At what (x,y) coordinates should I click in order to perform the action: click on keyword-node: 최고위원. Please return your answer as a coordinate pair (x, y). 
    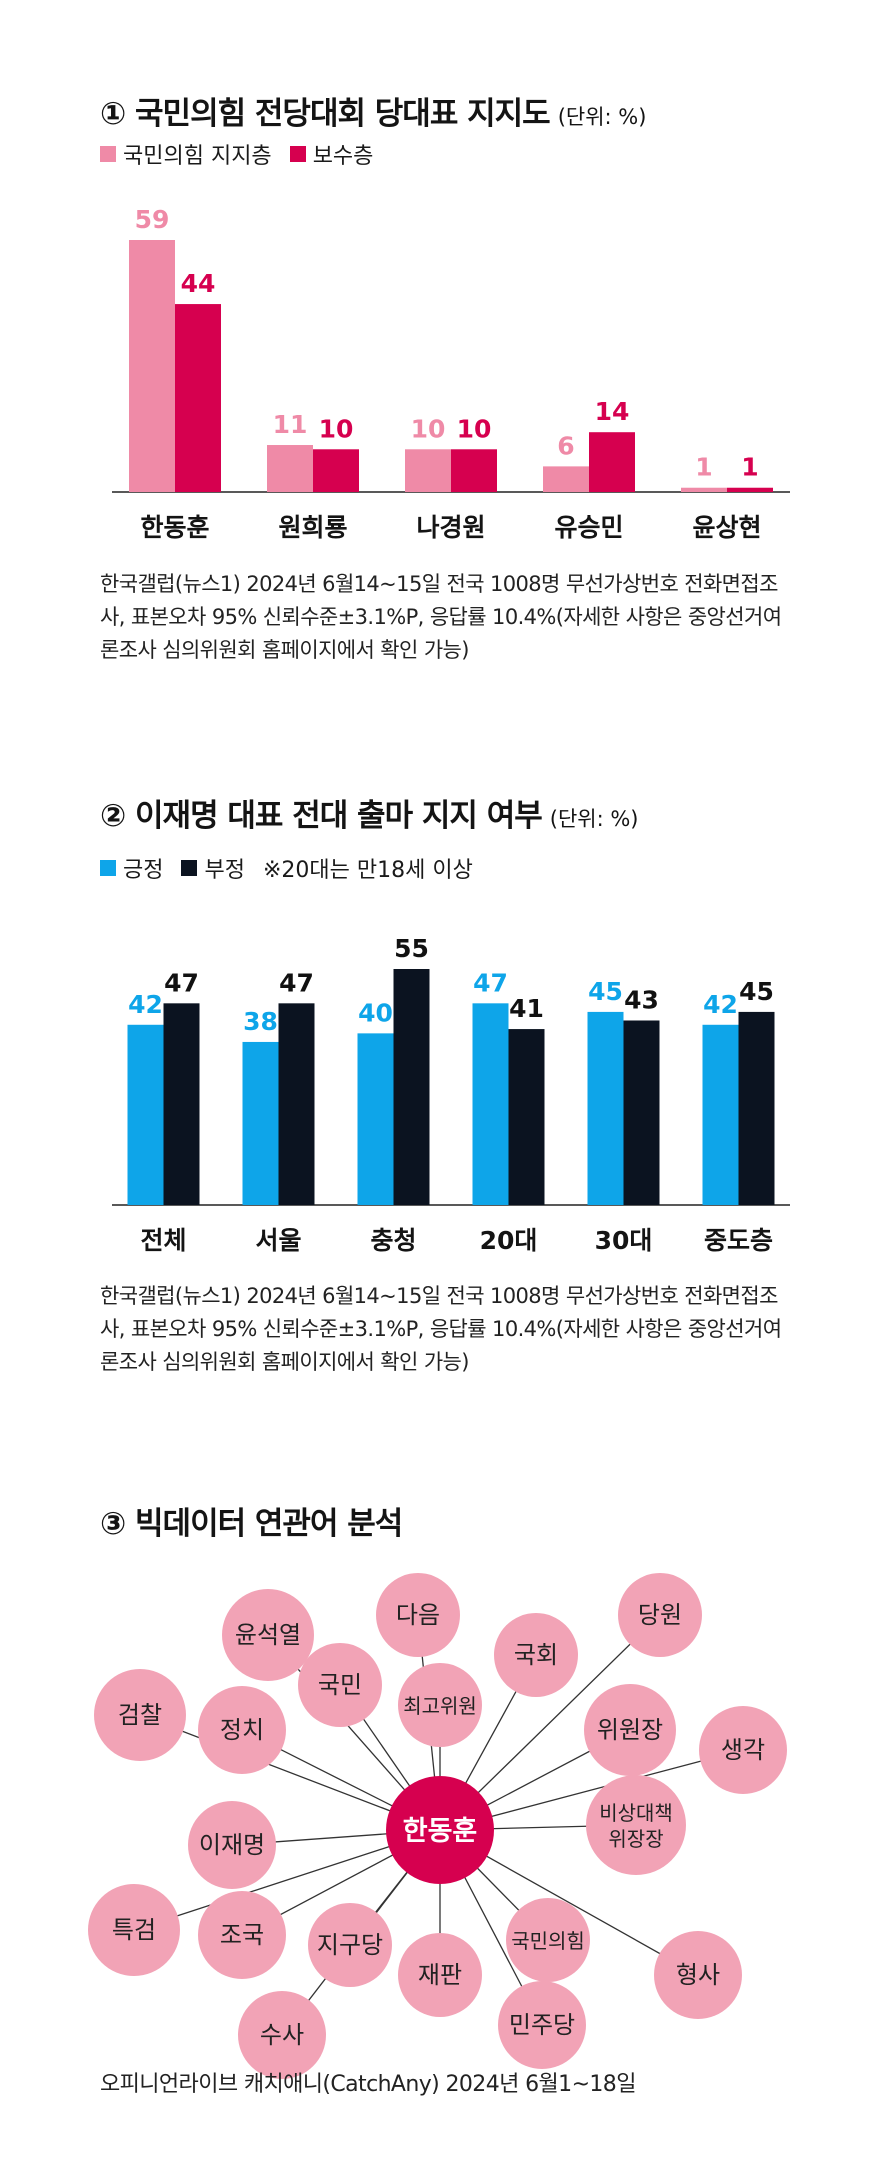
    Looking at the image, I should click on (440, 1705).